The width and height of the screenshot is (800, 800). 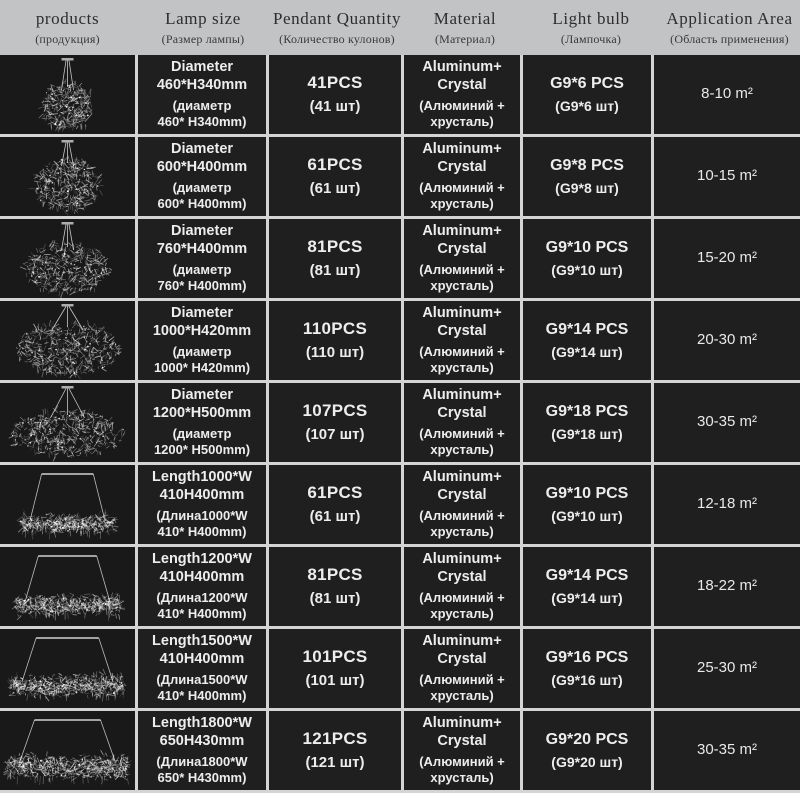 What do you see at coordinates (202, 476) in the screenshot?
I see `lamp-size-line: Length1000*W` at bounding box center [202, 476].